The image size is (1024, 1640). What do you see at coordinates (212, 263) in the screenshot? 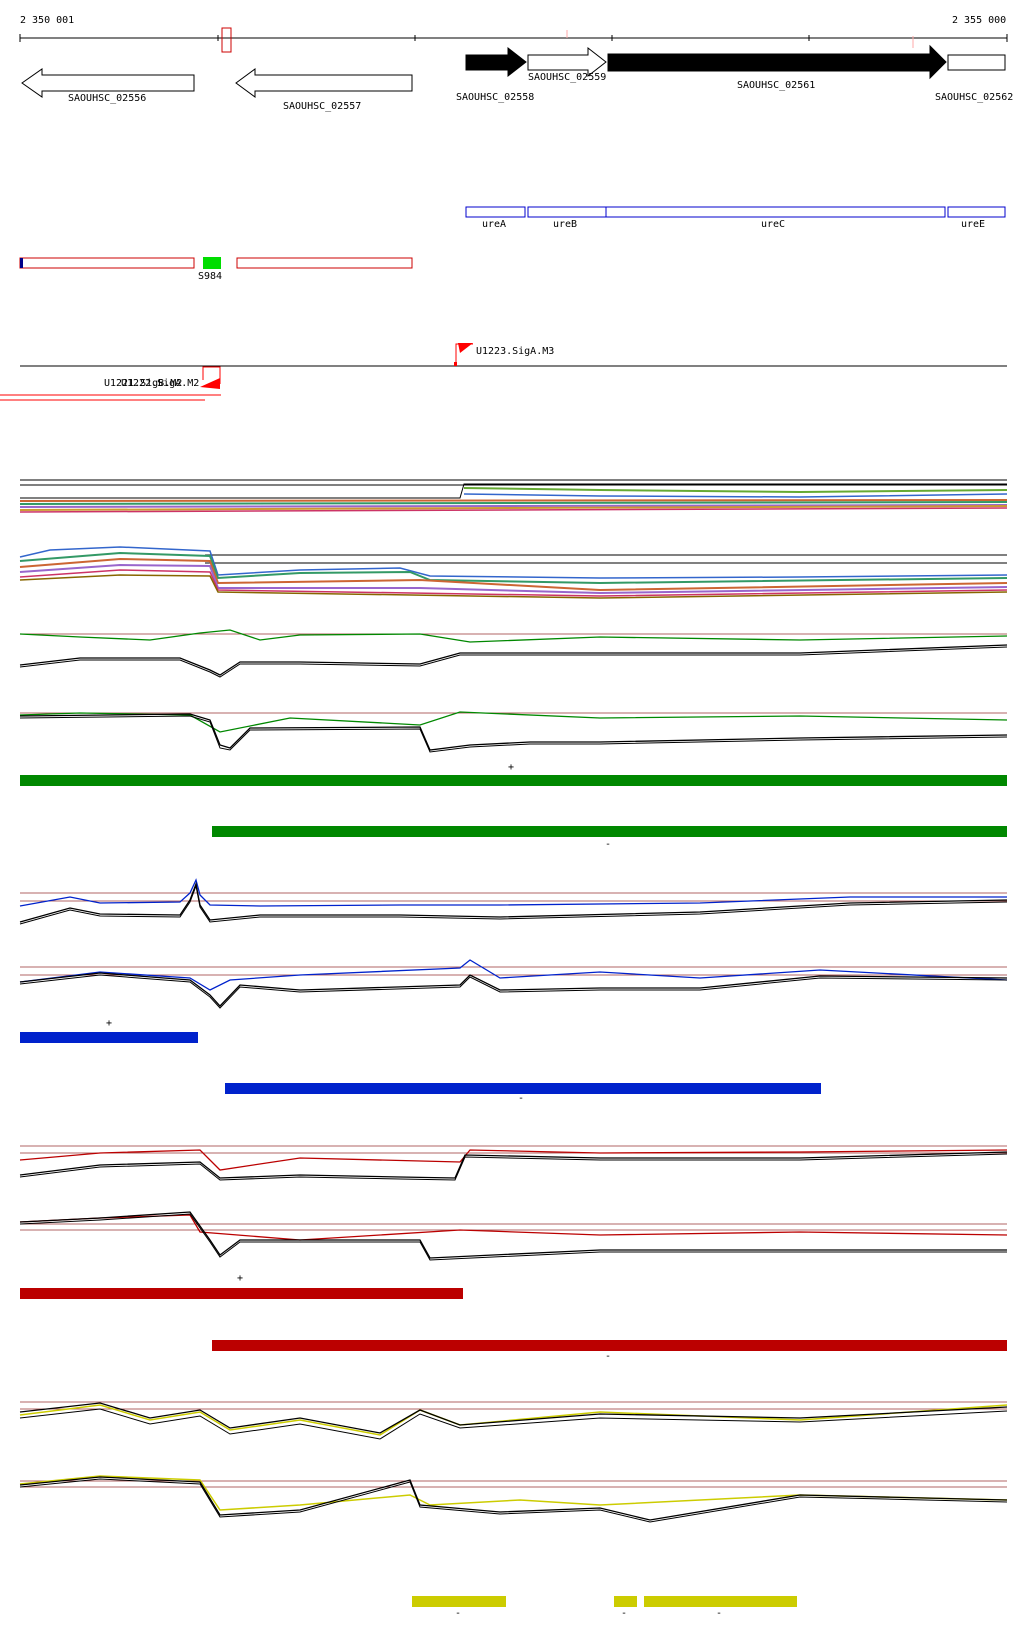
I see `srna-box` at bounding box center [212, 263].